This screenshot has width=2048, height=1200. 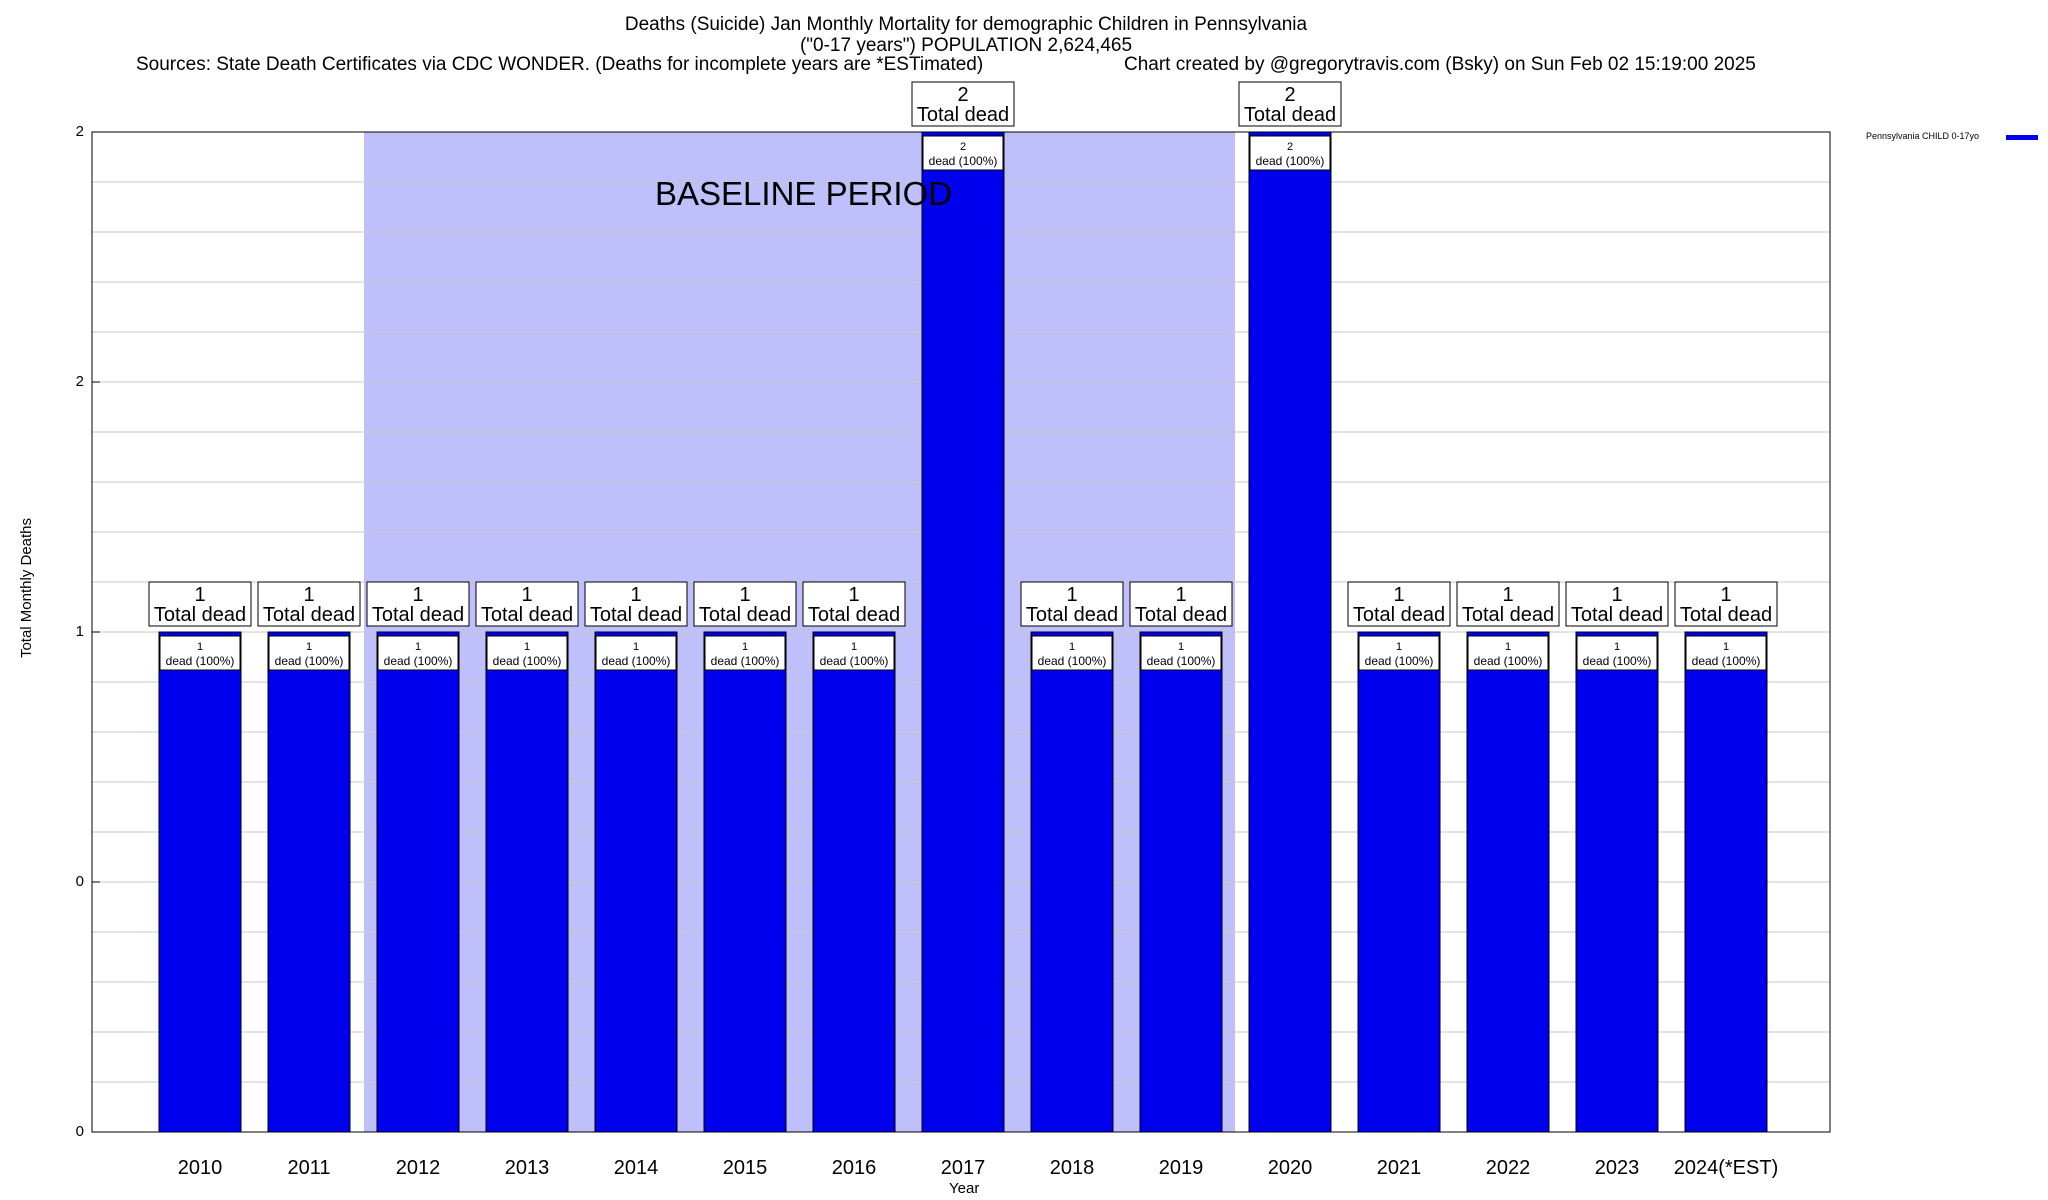 I want to click on x-axis-label: Year, so click(x=964, y=1188).